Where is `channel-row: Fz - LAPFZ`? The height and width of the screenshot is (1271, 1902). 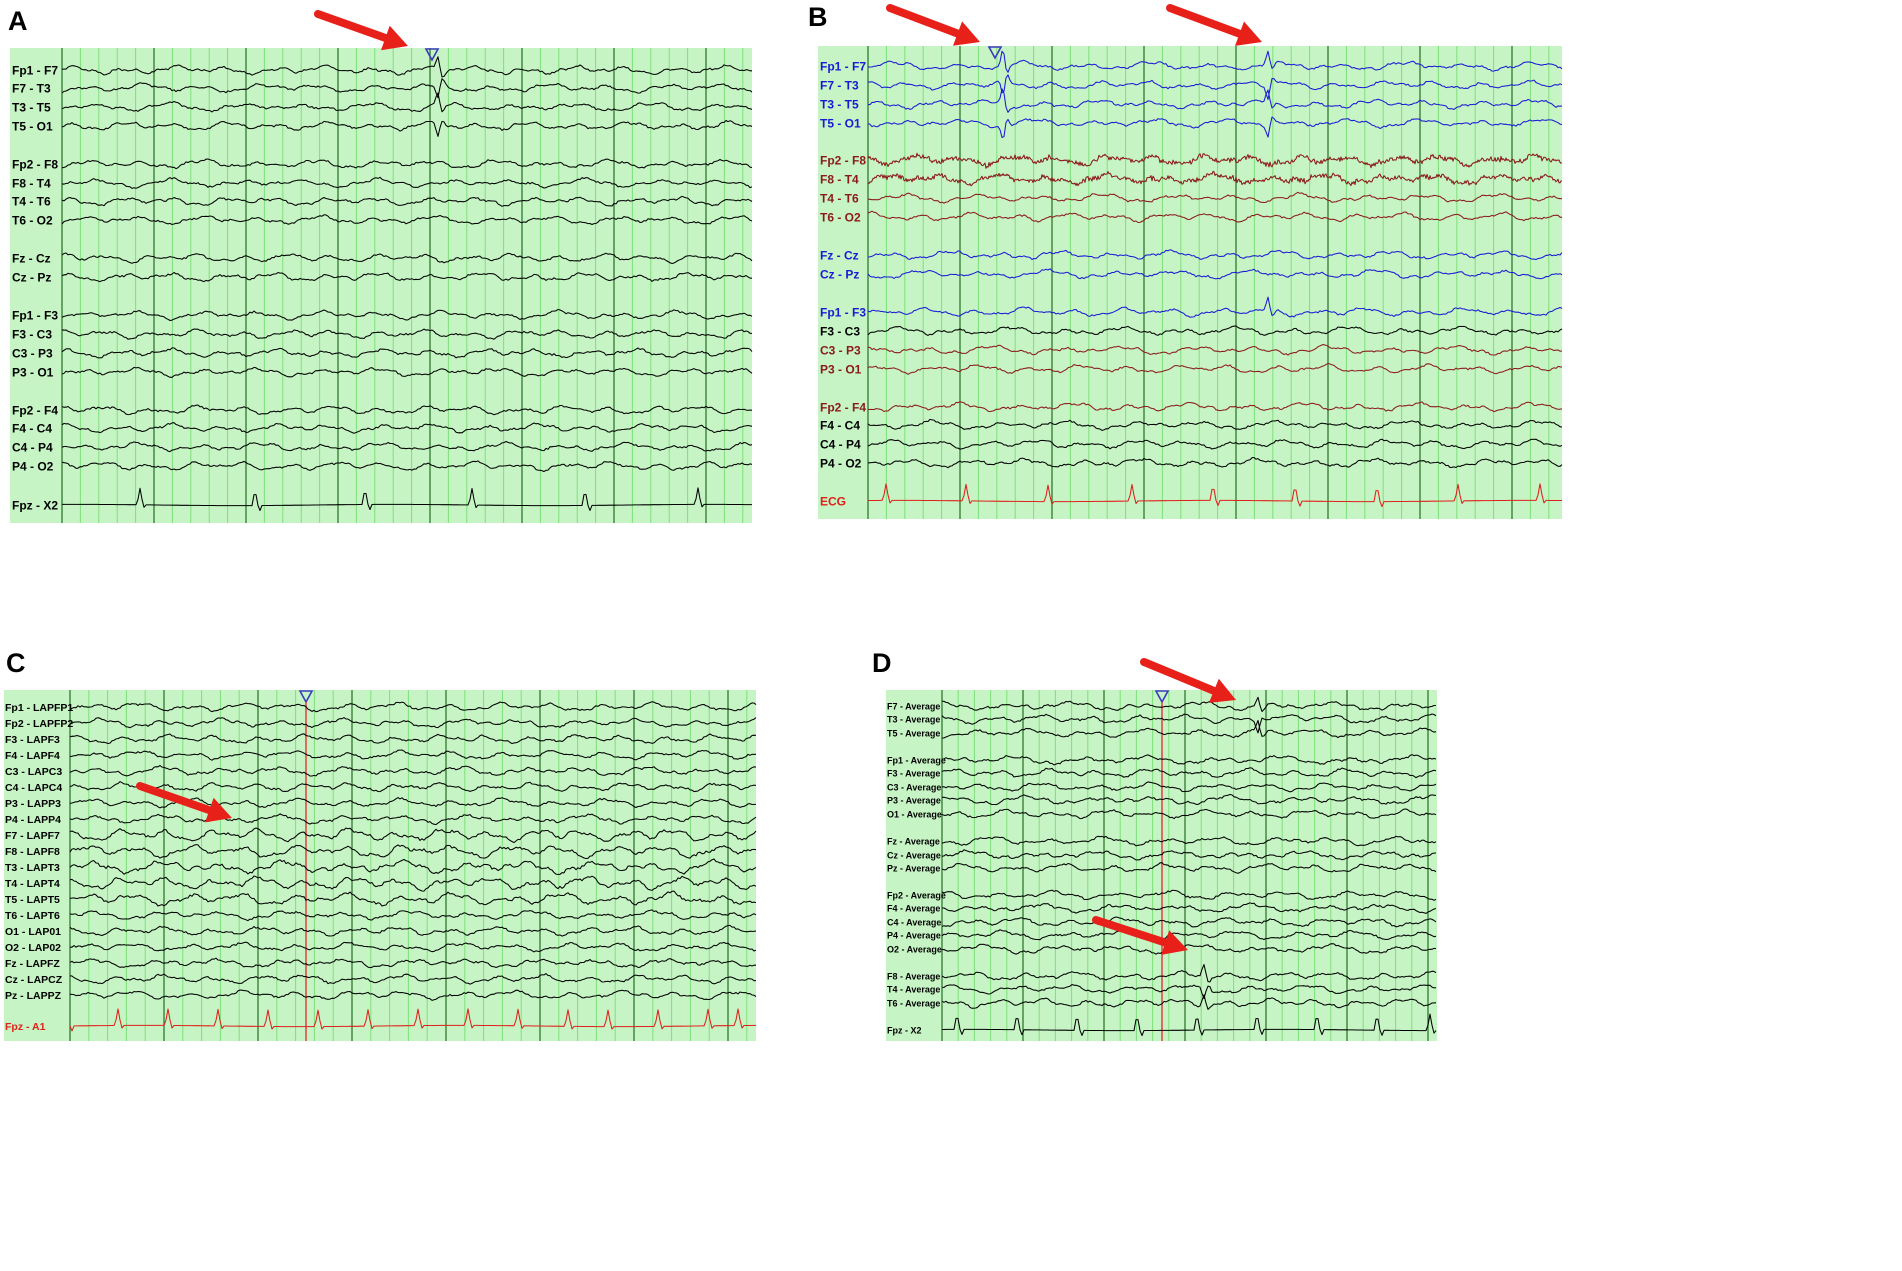
channel-row: Fz - LAPFZ is located at coordinates (380, 963).